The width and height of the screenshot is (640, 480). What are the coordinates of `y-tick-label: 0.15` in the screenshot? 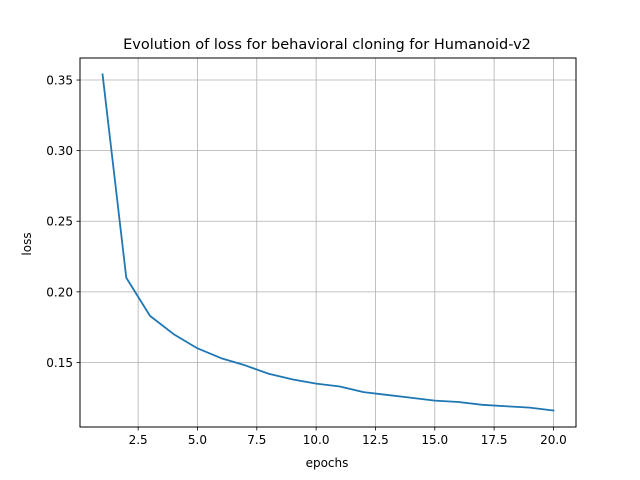 It's located at (59, 363).